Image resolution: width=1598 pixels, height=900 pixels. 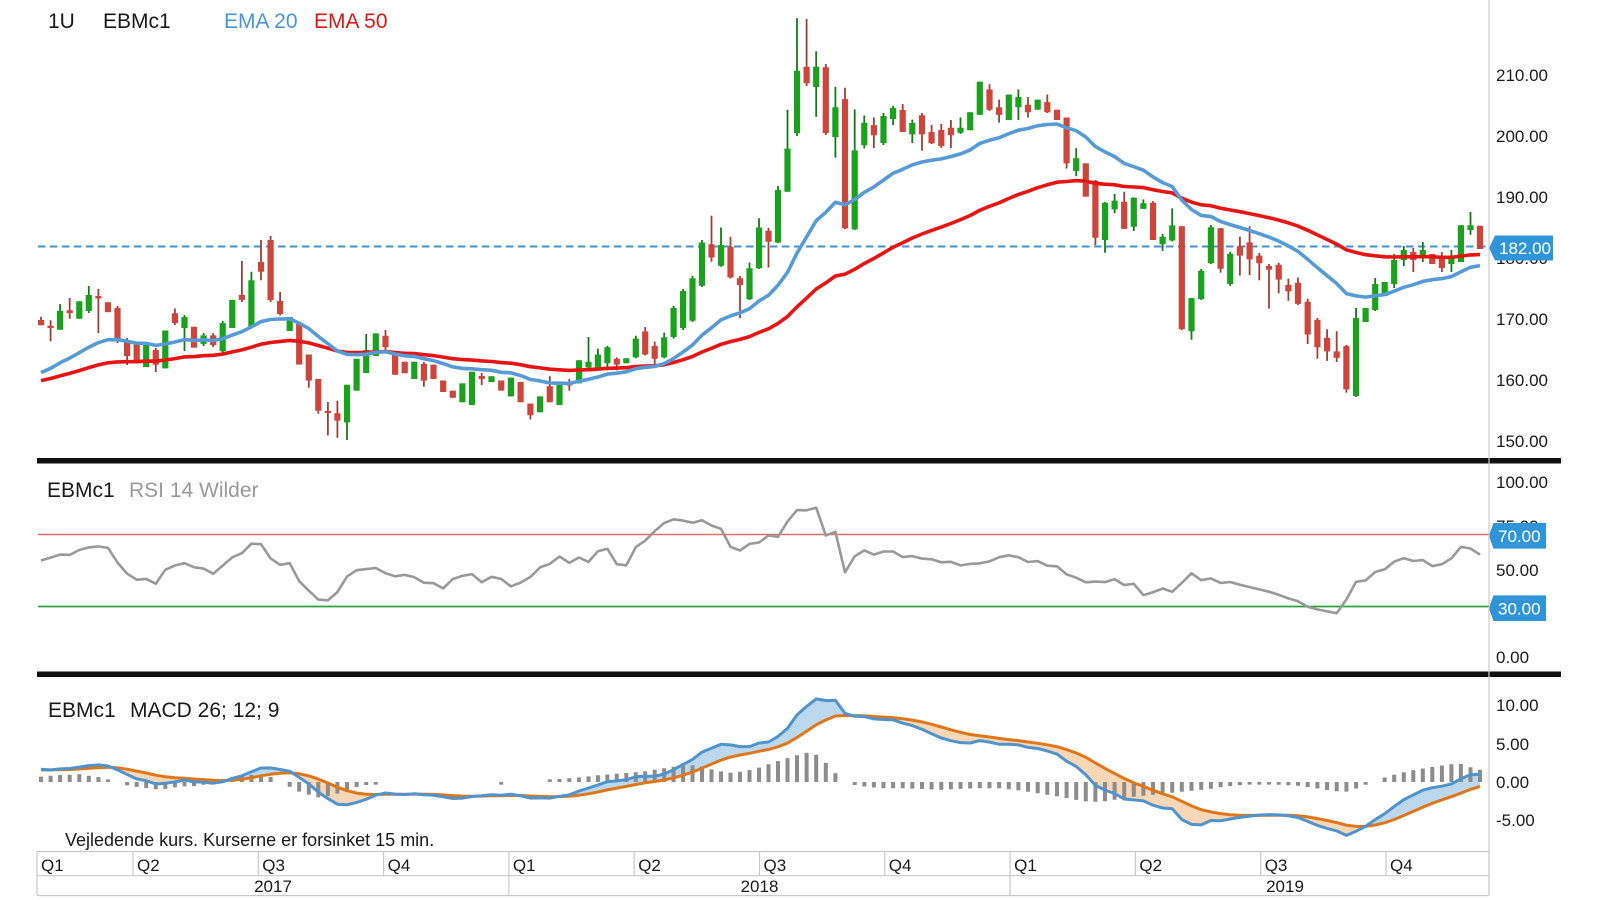 What do you see at coordinates (760, 886) in the screenshot?
I see `svg-text: 2018` at bounding box center [760, 886].